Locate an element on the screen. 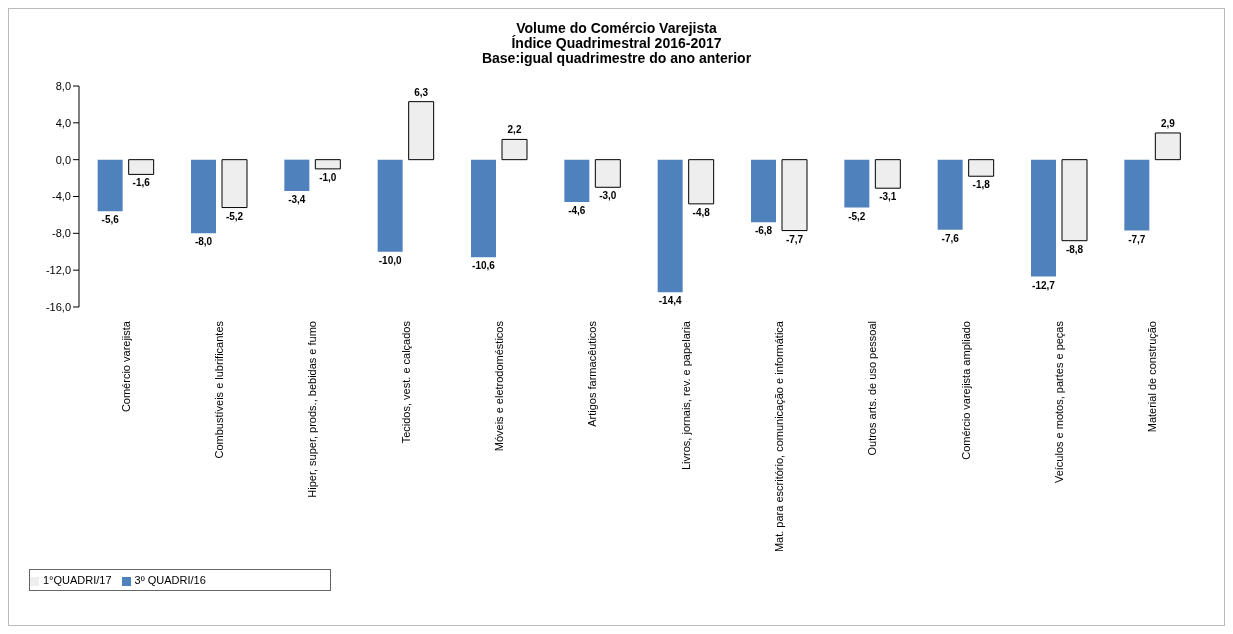 The image size is (1233, 634). data-label: -3,4 is located at coordinates (297, 199).